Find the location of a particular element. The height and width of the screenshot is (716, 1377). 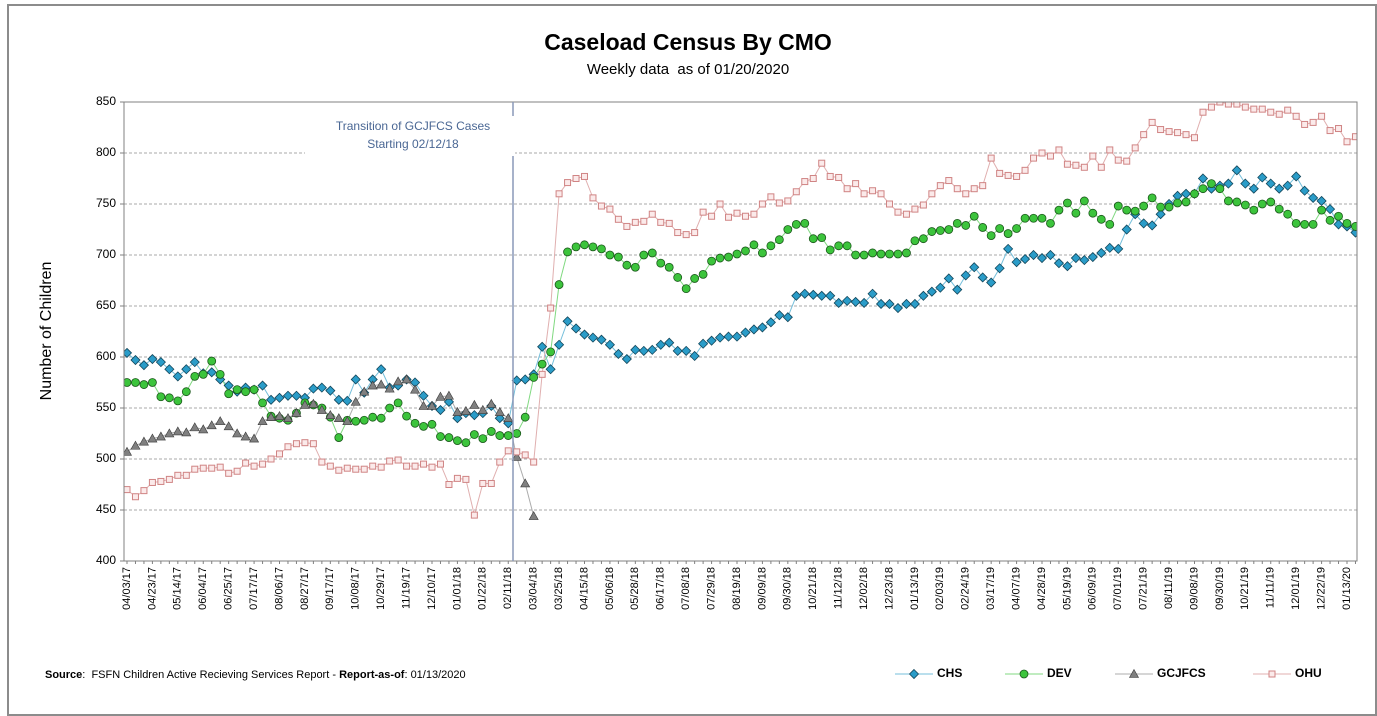

x-tick-label: 07/01/19 is located at coordinates (1118, 588).